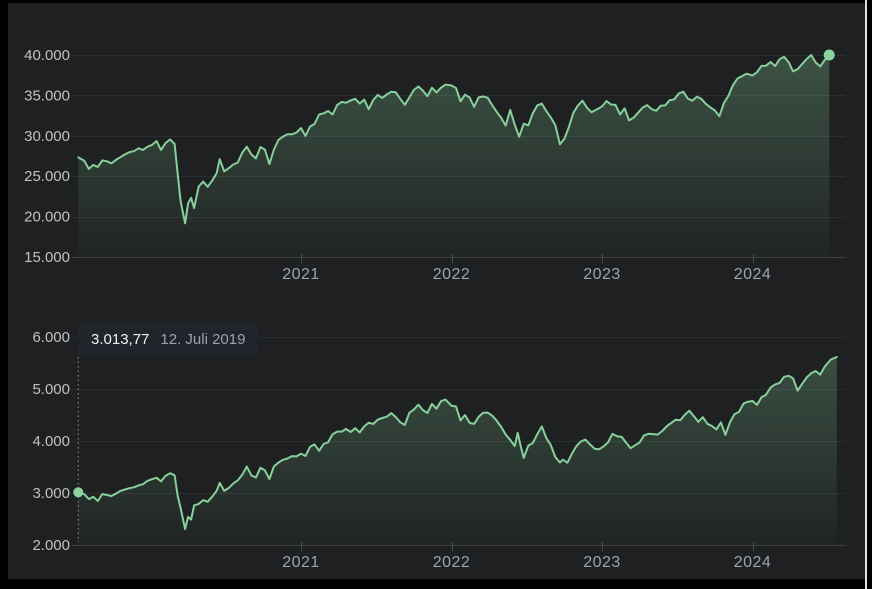 Image resolution: width=872 pixels, height=589 pixels. I want to click on y-axis-label: 30.000, so click(47, 136).